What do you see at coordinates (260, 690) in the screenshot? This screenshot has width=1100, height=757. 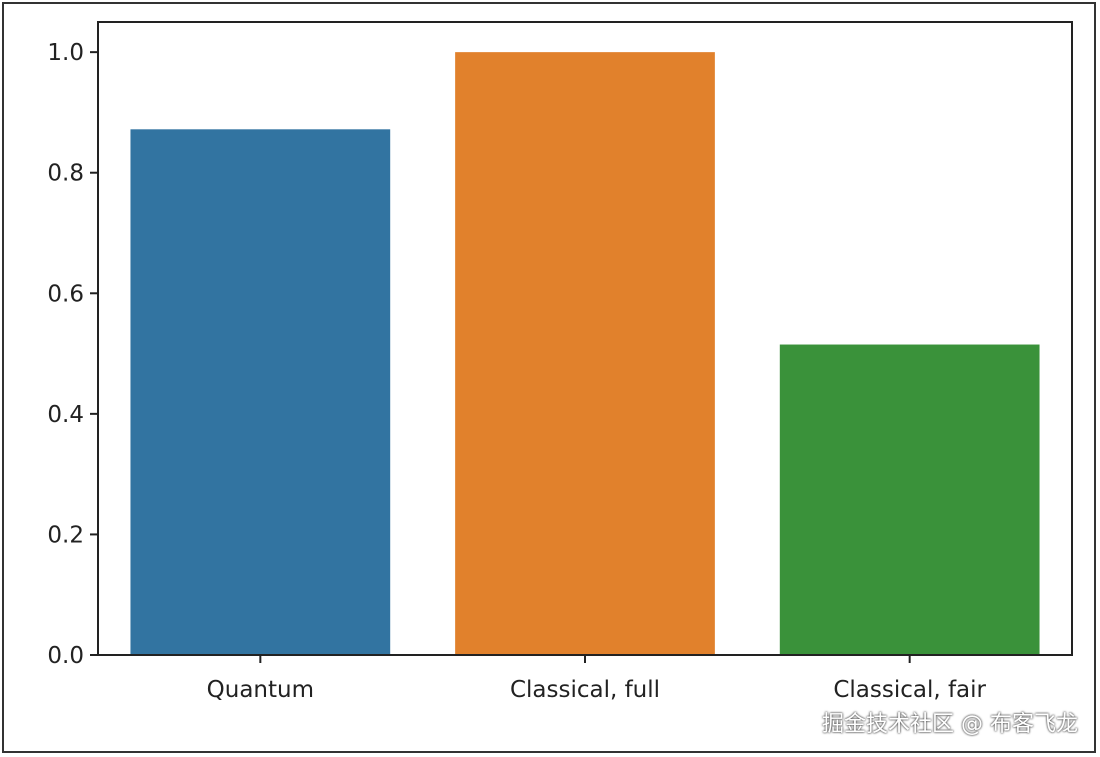 I see `x-tick-label-0: Quantum` at bounding box center [260, 690].